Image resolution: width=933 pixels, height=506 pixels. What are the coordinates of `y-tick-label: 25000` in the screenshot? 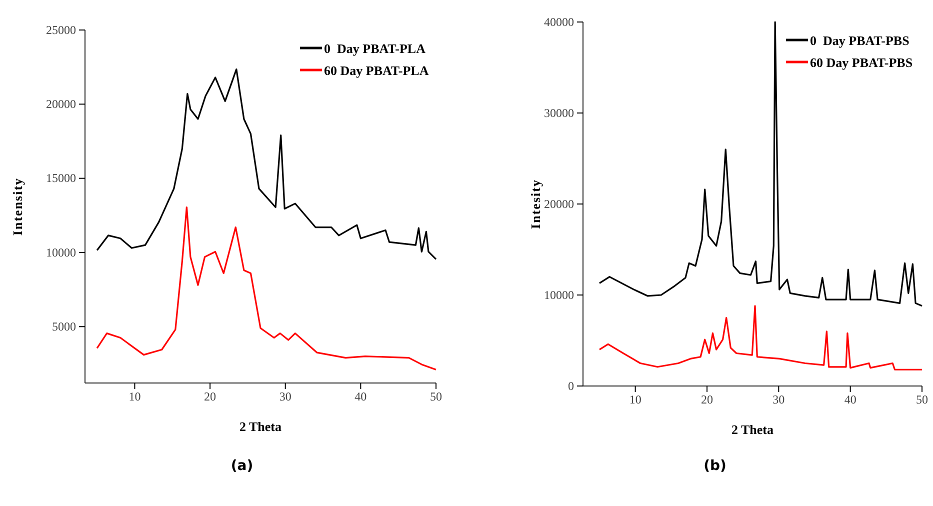 It's located at (61, 29).